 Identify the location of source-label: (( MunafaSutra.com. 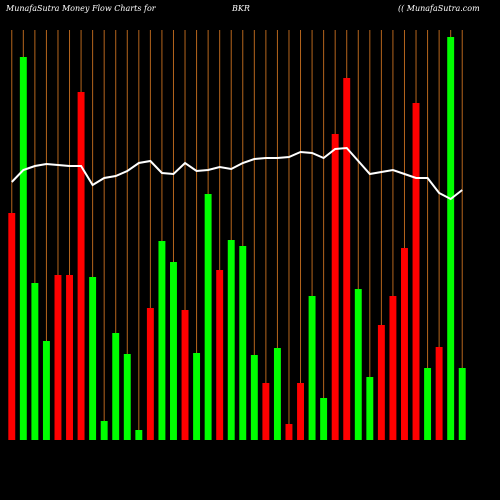
(439, 8).